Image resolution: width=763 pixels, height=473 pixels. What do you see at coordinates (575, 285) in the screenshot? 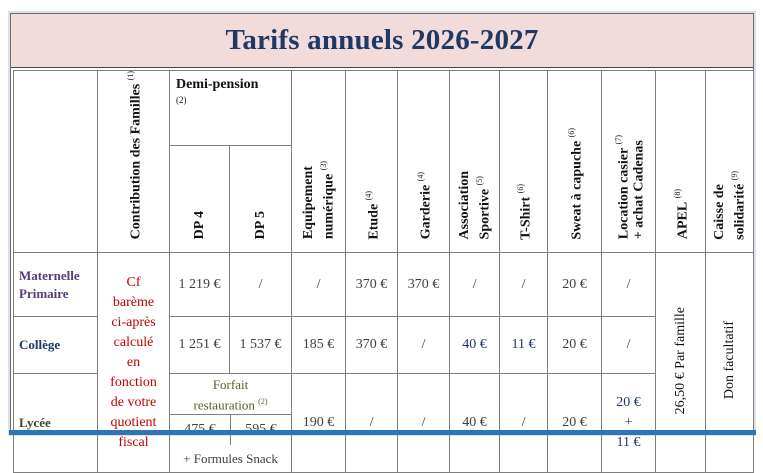
I see `cell-maternelle-sweat: 20 €` at bounding box center [575, 285].